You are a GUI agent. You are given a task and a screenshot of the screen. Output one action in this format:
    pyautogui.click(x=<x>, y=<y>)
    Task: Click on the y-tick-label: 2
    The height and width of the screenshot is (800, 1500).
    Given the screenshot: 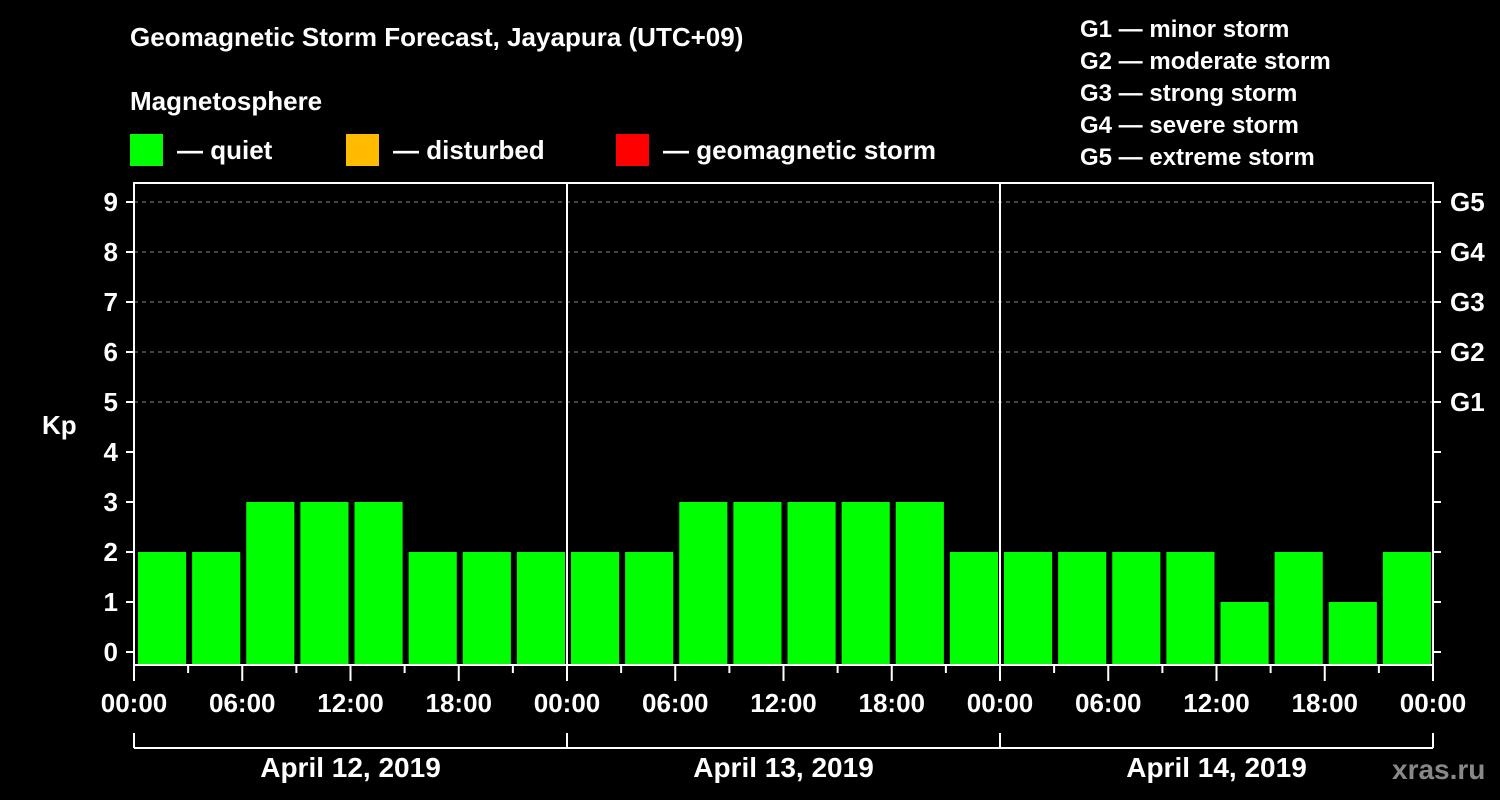 What is the action you would take?
    pyautogui.click(x=110, y=552)
    